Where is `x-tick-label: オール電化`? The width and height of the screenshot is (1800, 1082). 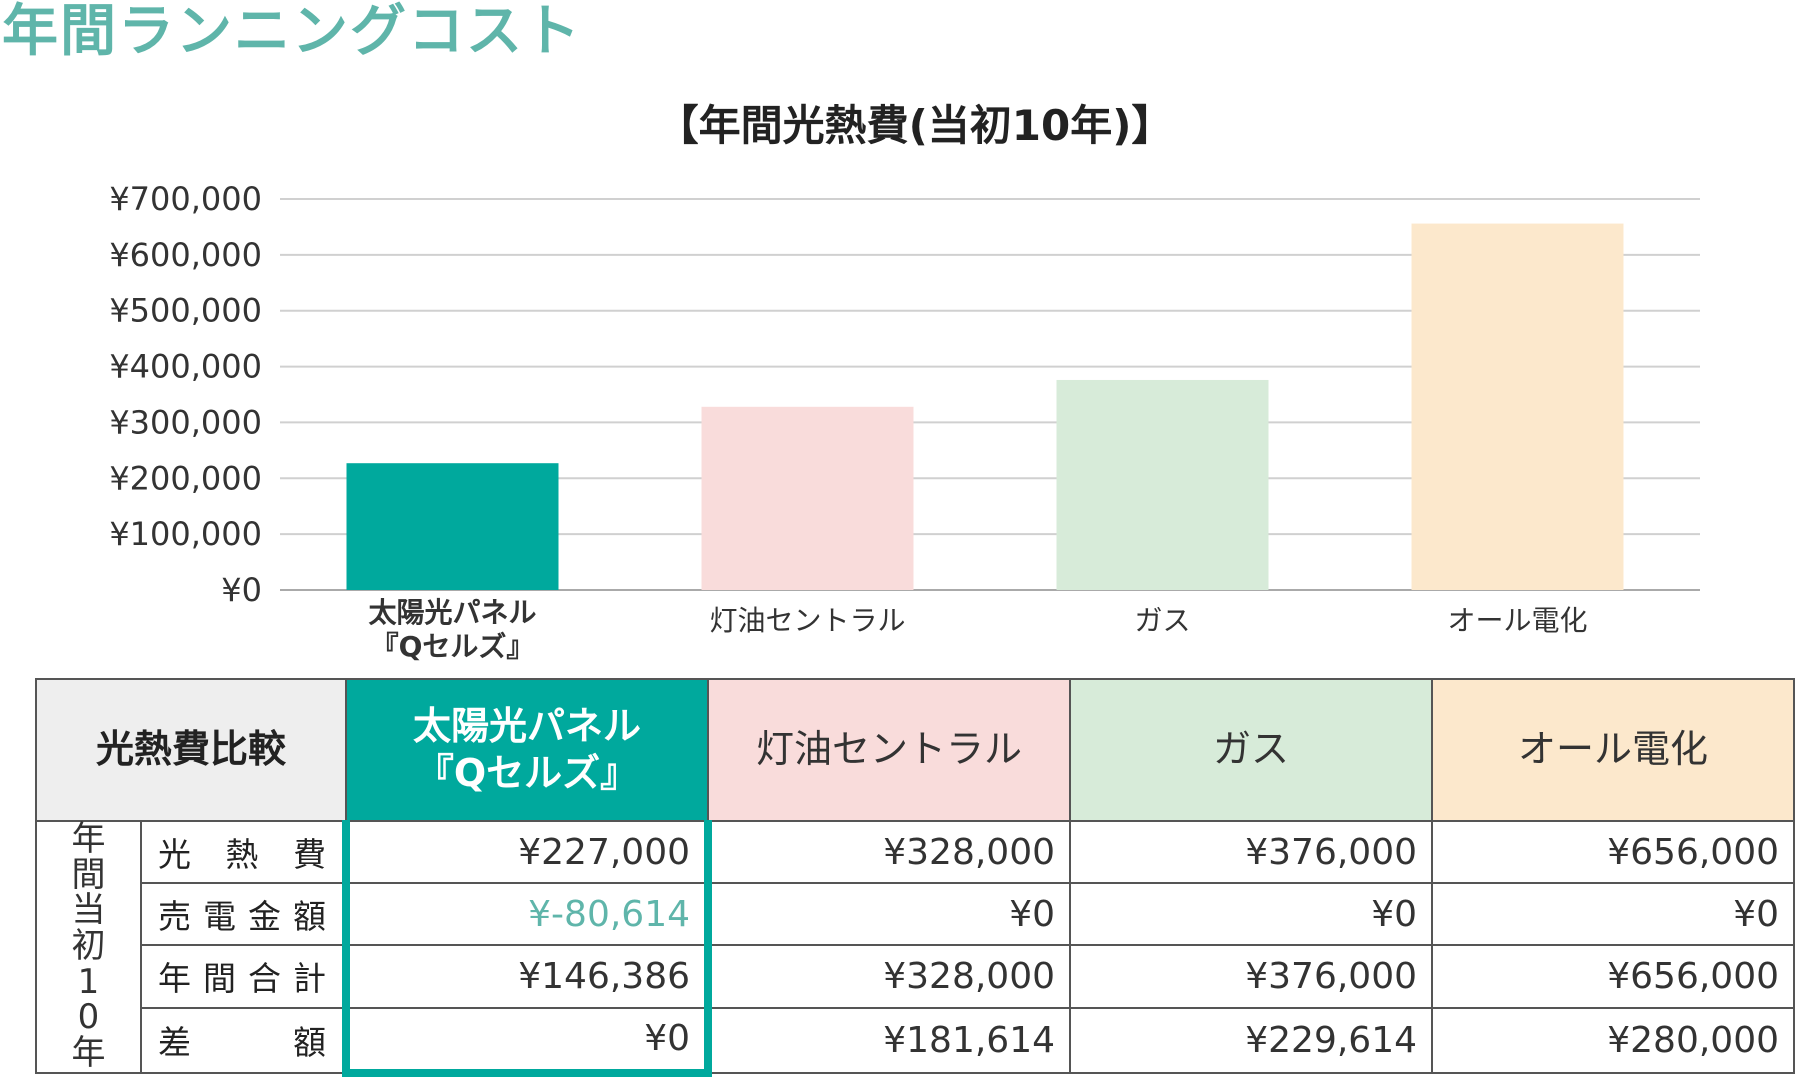 x-tick-label: オール電化 is located at coordinates (1517, 620).